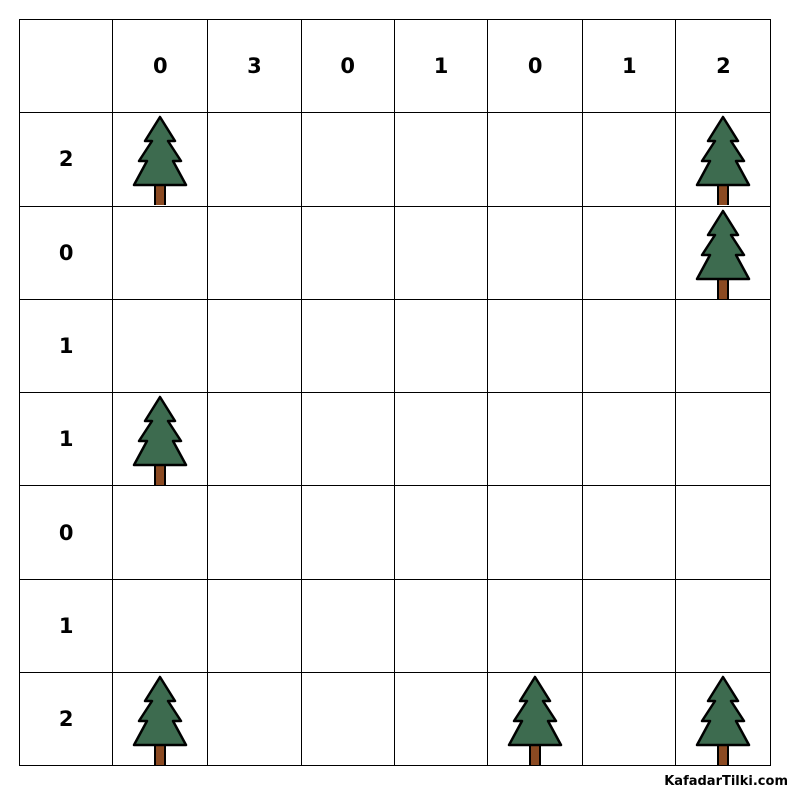 Image resolution: width=791 pixels, height=791 pixels. Describe the element at coordinates (723, 66) in the screenshot. I see `column-clue: 2` at that location.